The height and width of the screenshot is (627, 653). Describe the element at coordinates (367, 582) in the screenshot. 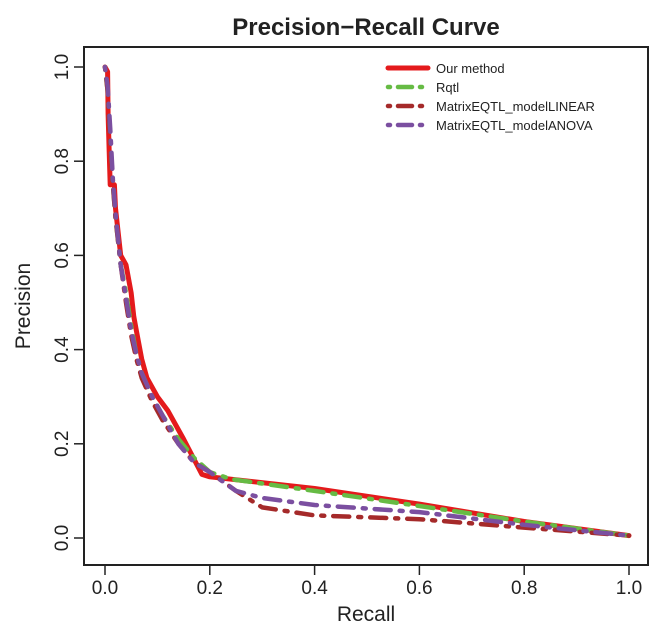

I see `x-axis-ticks: 0.0 0.2 0.4 0.6 0.8 1.0` at that location.